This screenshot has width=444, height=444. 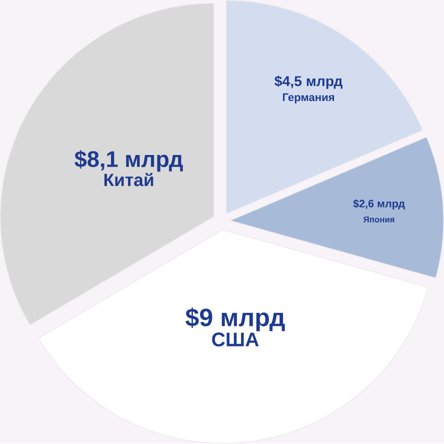 What do you see at coordinates (235, 320) in the screenshot?
I see `data-label: $9 млрд` at bounding box center [235, 320].